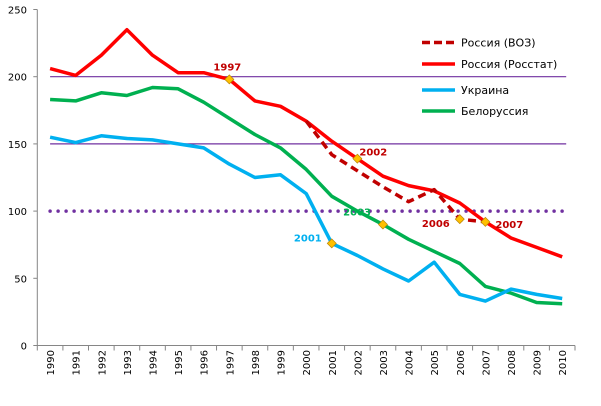 The height and width of the screenshot is (406, 601). Describe the element at coordinates (498, 43) in the screenshot. I see `legend-label-0: Россия (ВОЗ)` at that location.